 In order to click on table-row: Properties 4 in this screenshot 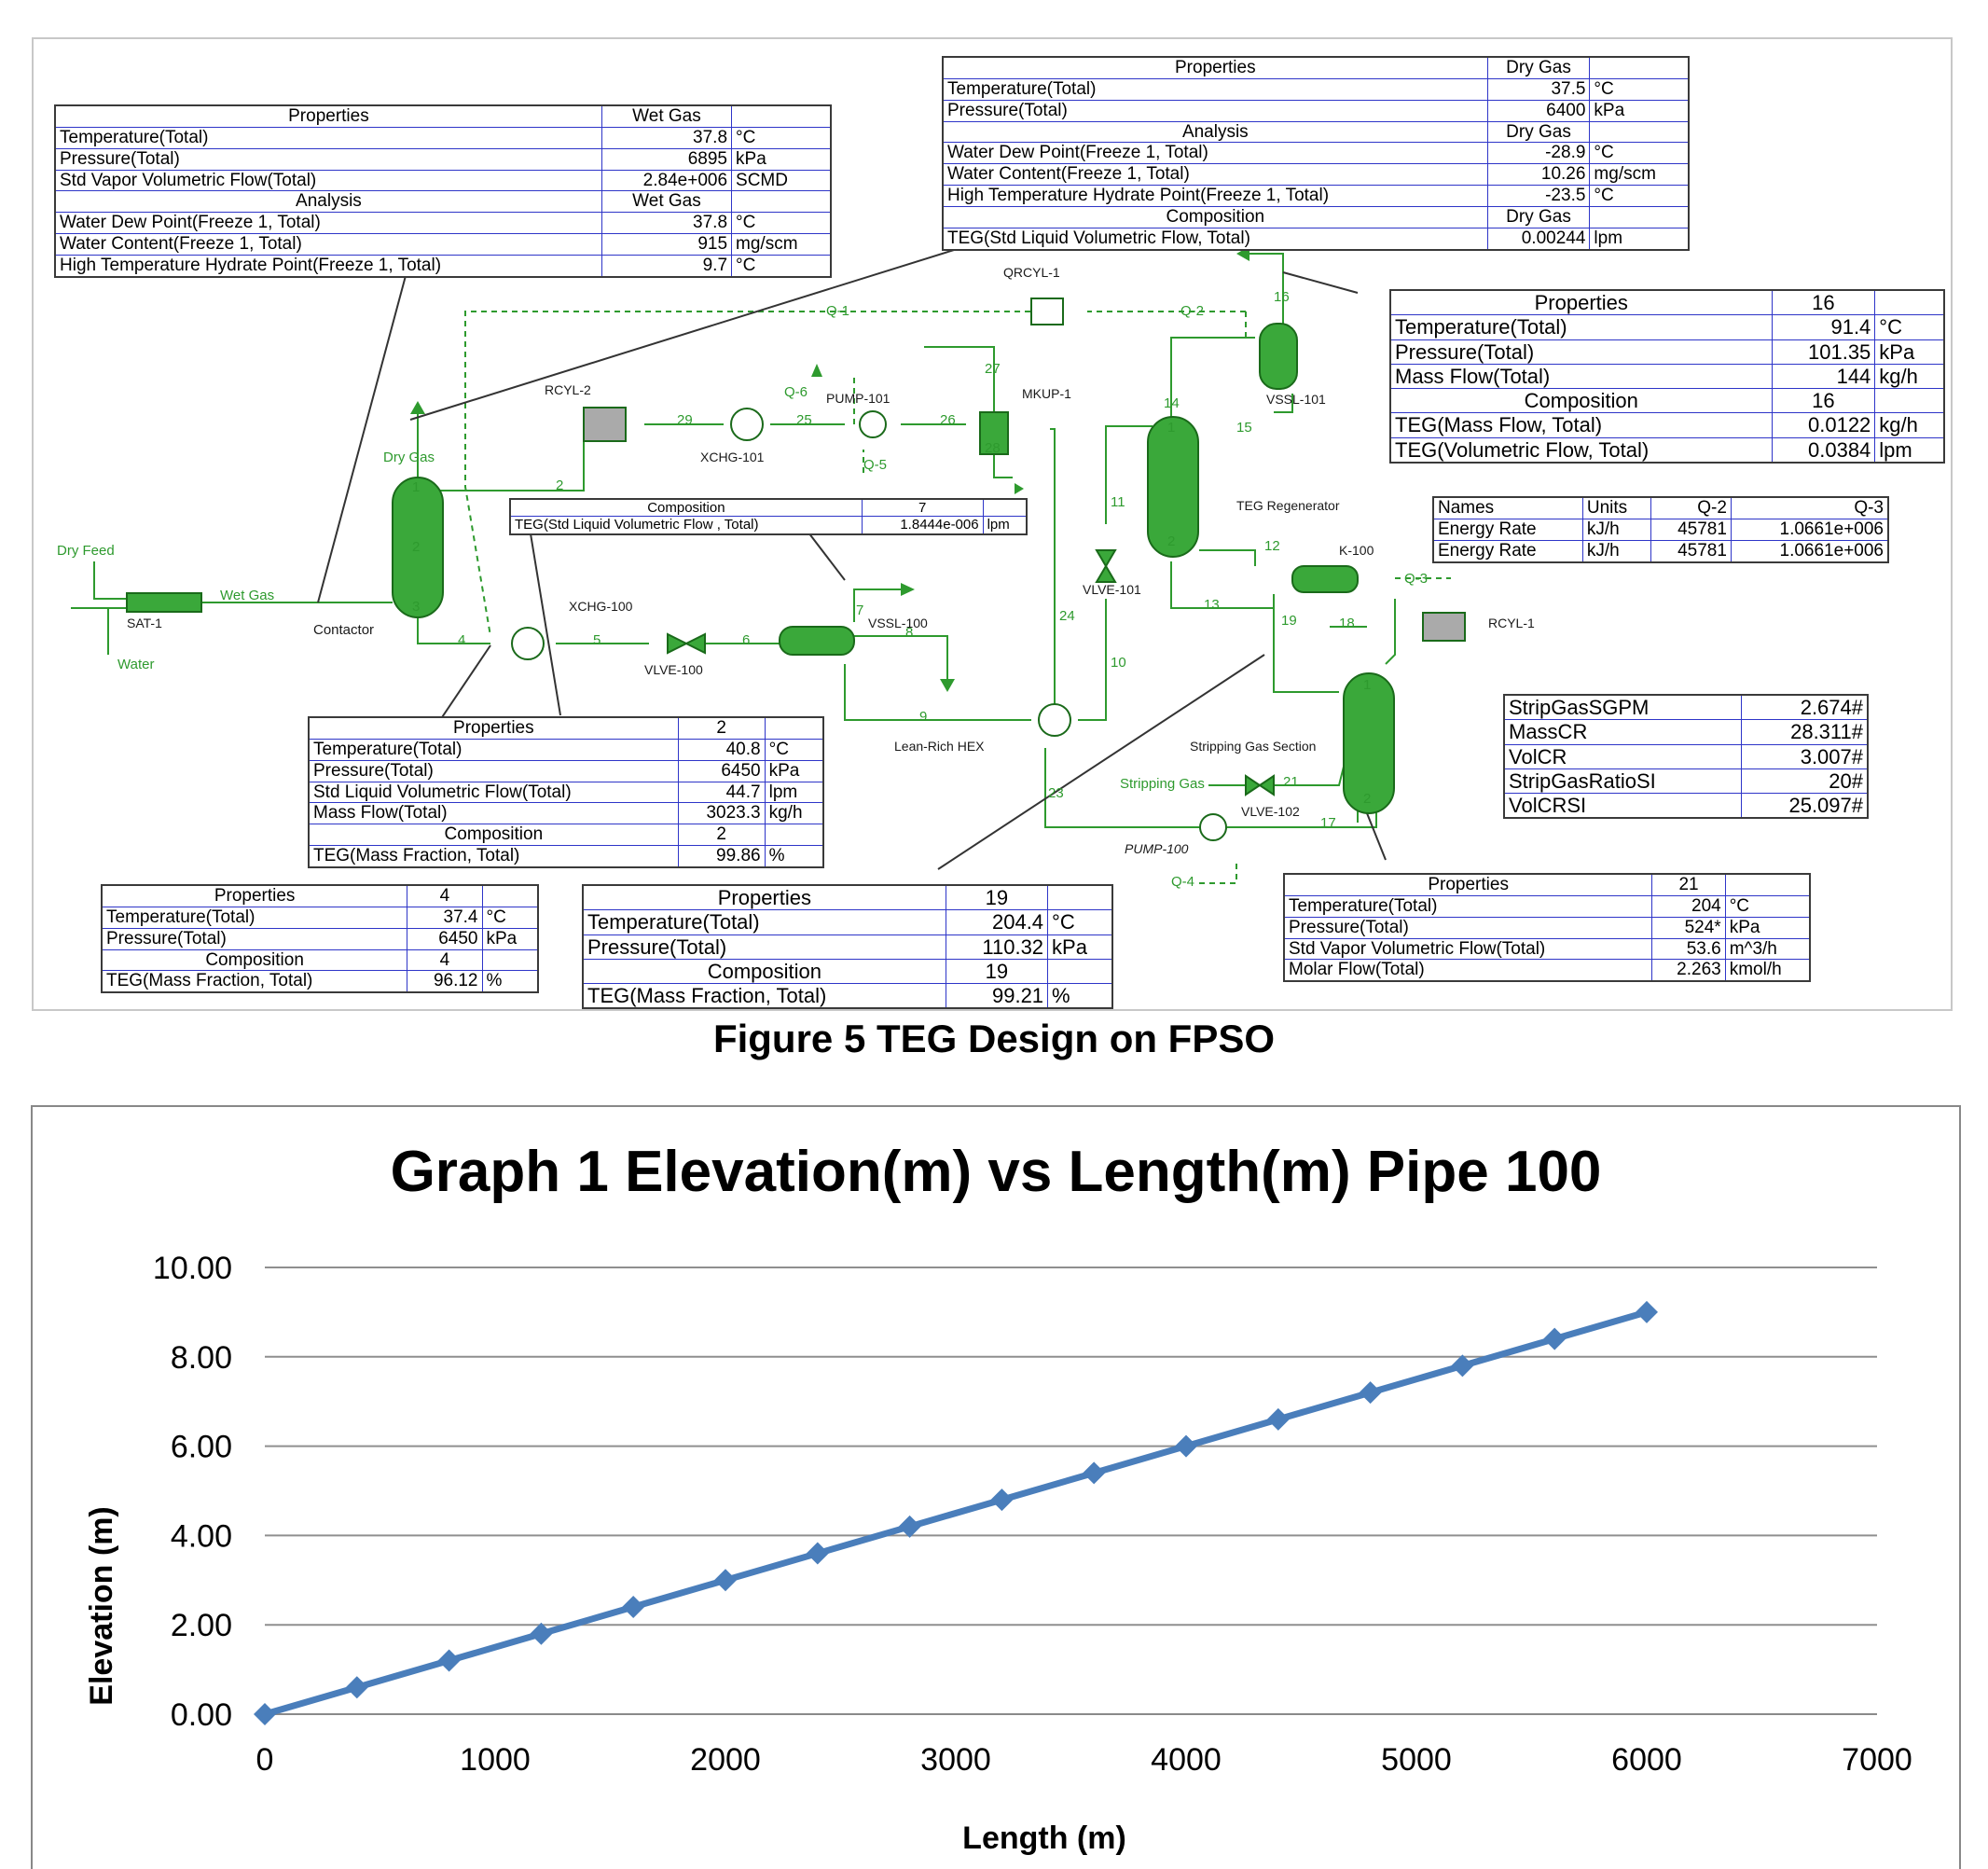, I will do `click(320, 896)`.